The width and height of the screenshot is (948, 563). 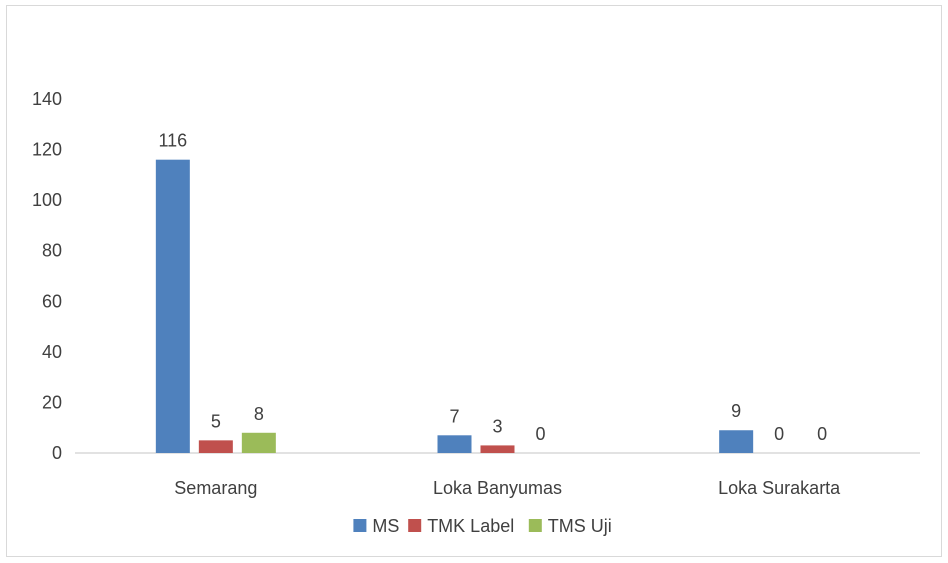 What do you see at coordinates (580, 526) in the screenshot?
I see `legend-label: TMS Uji` at bounding box center [580, 526].